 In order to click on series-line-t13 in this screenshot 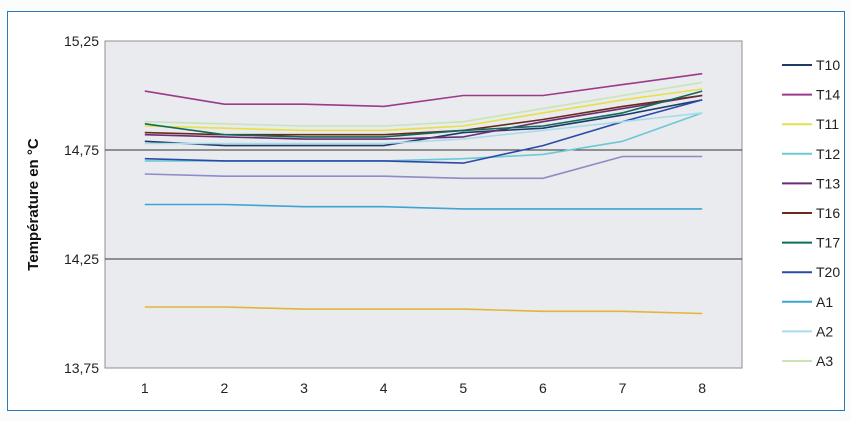, I will do `click(423, 117)`.